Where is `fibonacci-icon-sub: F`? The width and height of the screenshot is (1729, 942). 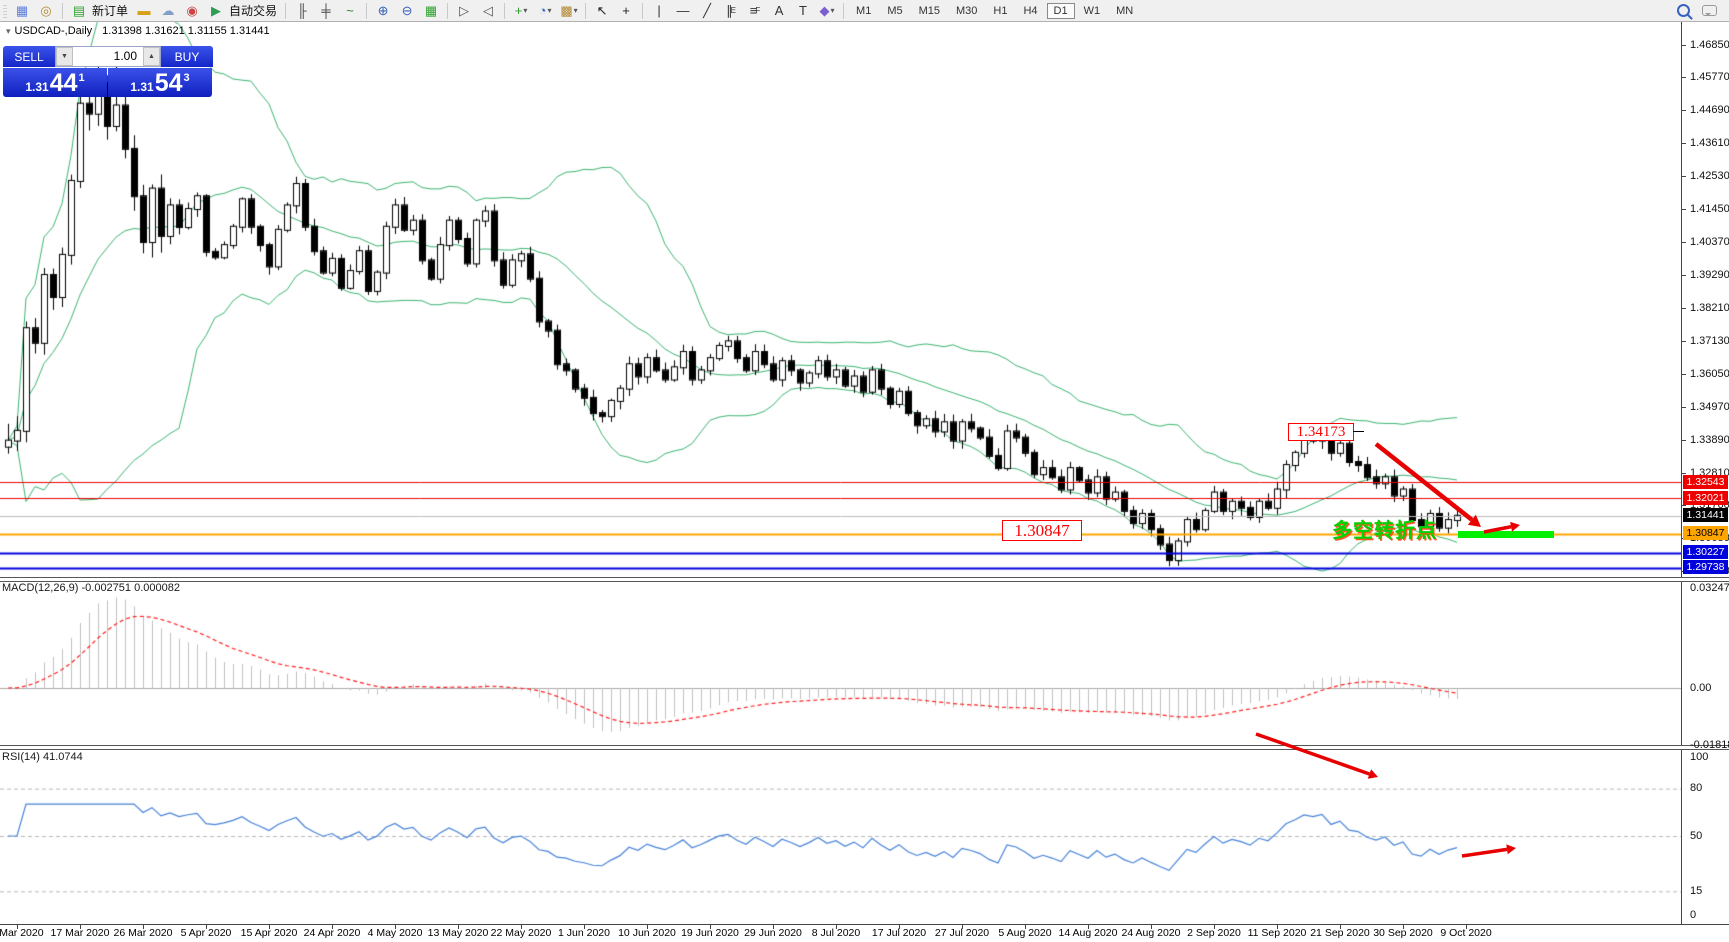 fibonacci-icon-sub: F is located at coordinates (758, 10).